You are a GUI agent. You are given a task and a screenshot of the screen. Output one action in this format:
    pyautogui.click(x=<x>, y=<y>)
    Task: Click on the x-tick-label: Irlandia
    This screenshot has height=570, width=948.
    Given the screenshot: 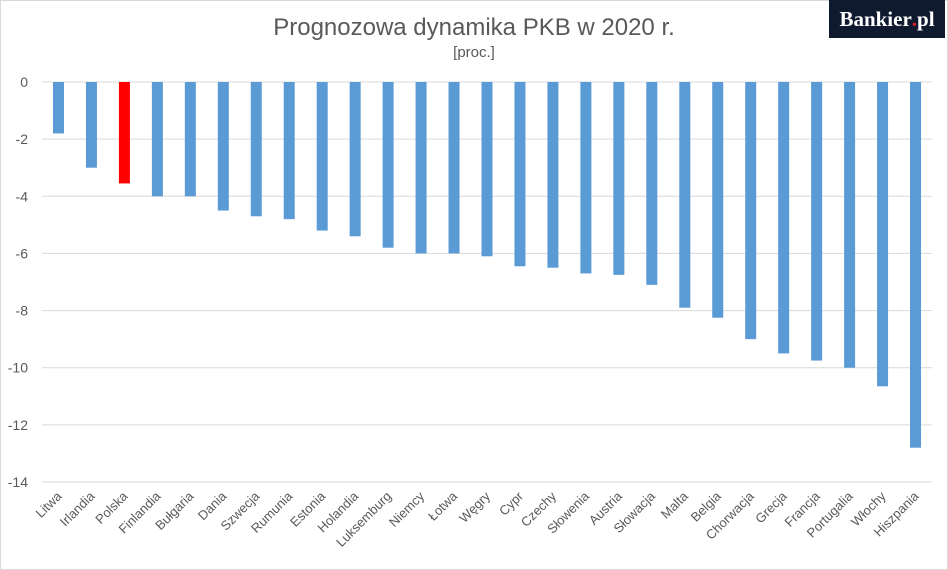 What is the action you would take?
    pyautogui.click(x=77, y=508)
    